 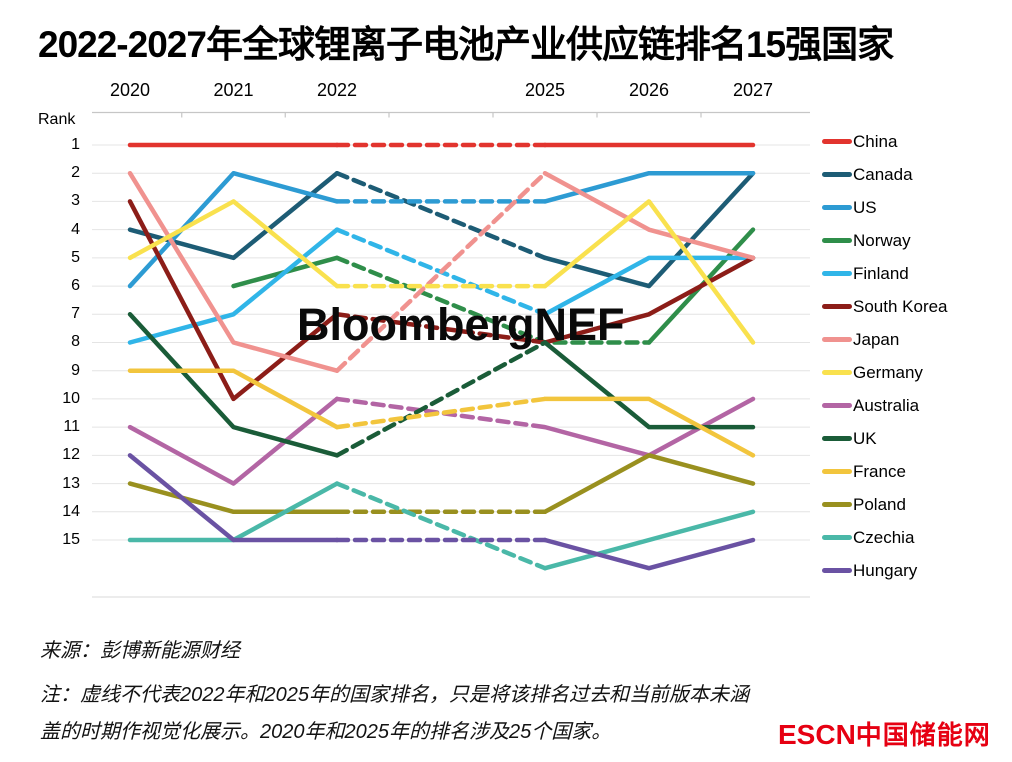 What do you see at coordinates (57, 119) in the screenshot?
I see `rank-axis-title: Rank` at bounding box center [57, 119].